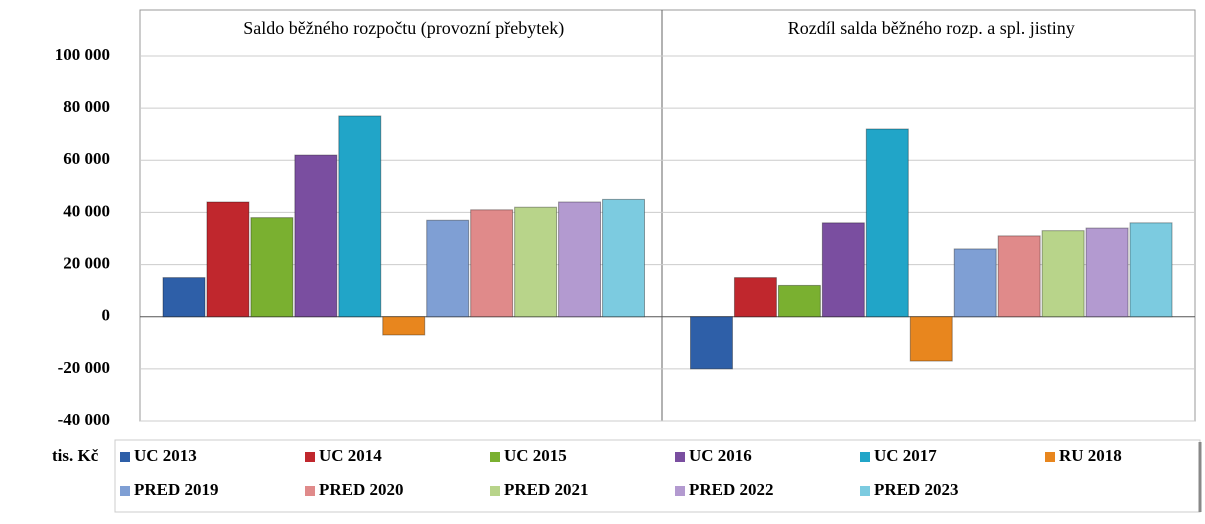 This screenshot has height=524, width=1205. Describe the element at coordinates (86, 106) in the screenshot. I see `y-tick-label: 80 000` at that location.